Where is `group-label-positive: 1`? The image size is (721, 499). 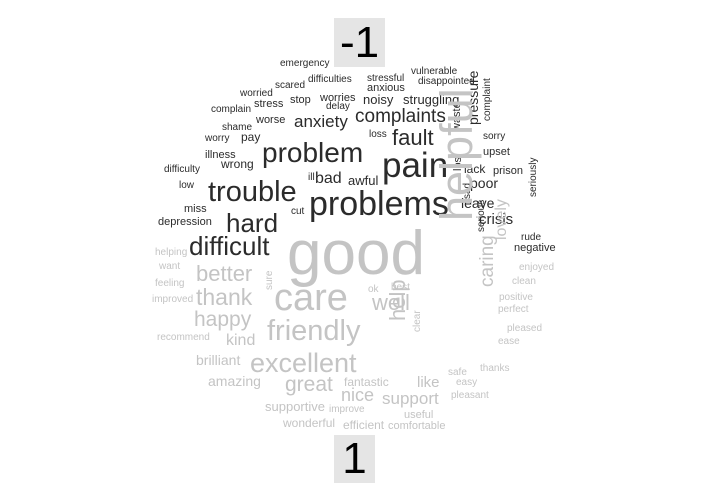 group-label-positive: 1 is located at coordinates (354, 459).